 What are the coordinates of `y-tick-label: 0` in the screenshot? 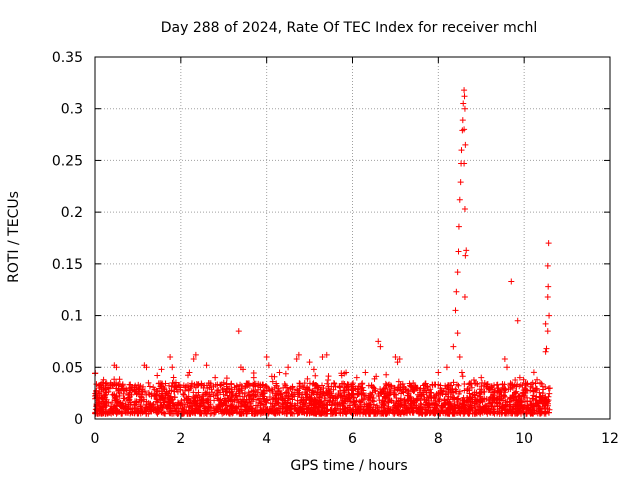 It's located at (78, 420).